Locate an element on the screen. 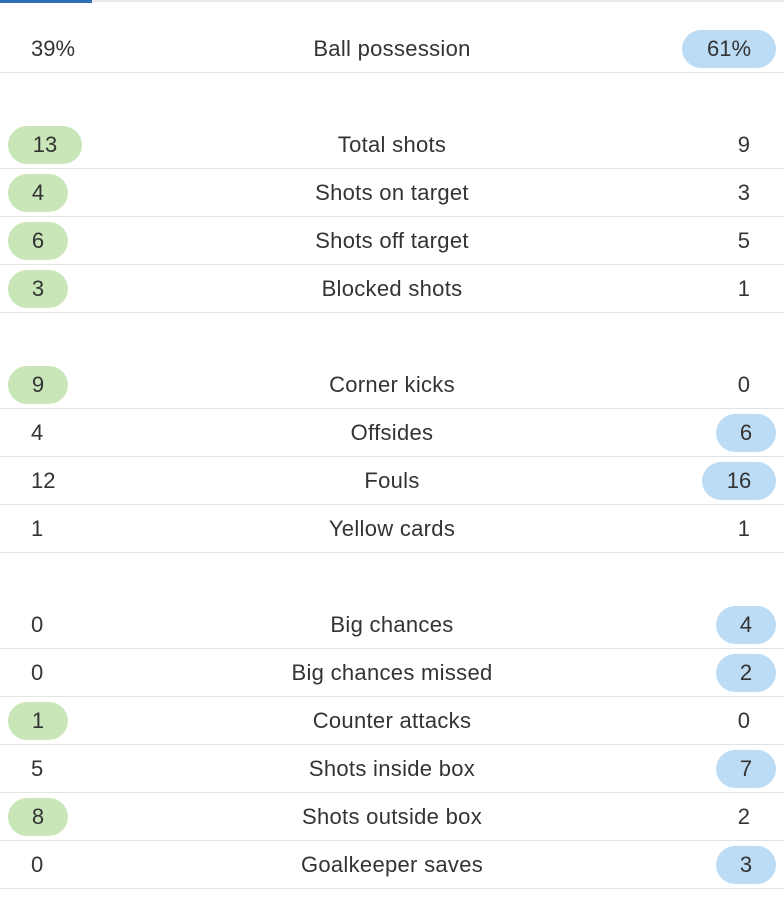 The height and width of the screenshot is (904, 784). stat-row-big-chances: 0 Big chances 4 is located at coordinates (392, 625).